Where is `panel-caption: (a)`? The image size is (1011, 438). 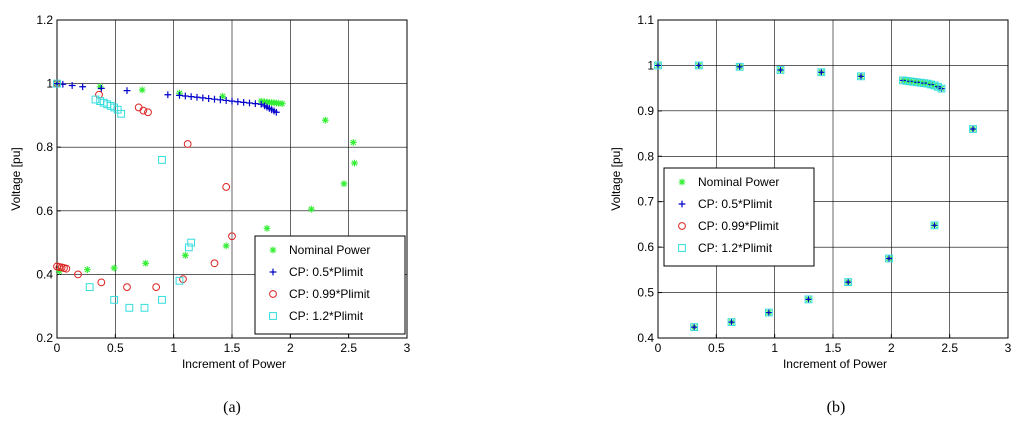 panel-caption: (a) is located at coordinates (232, 407).